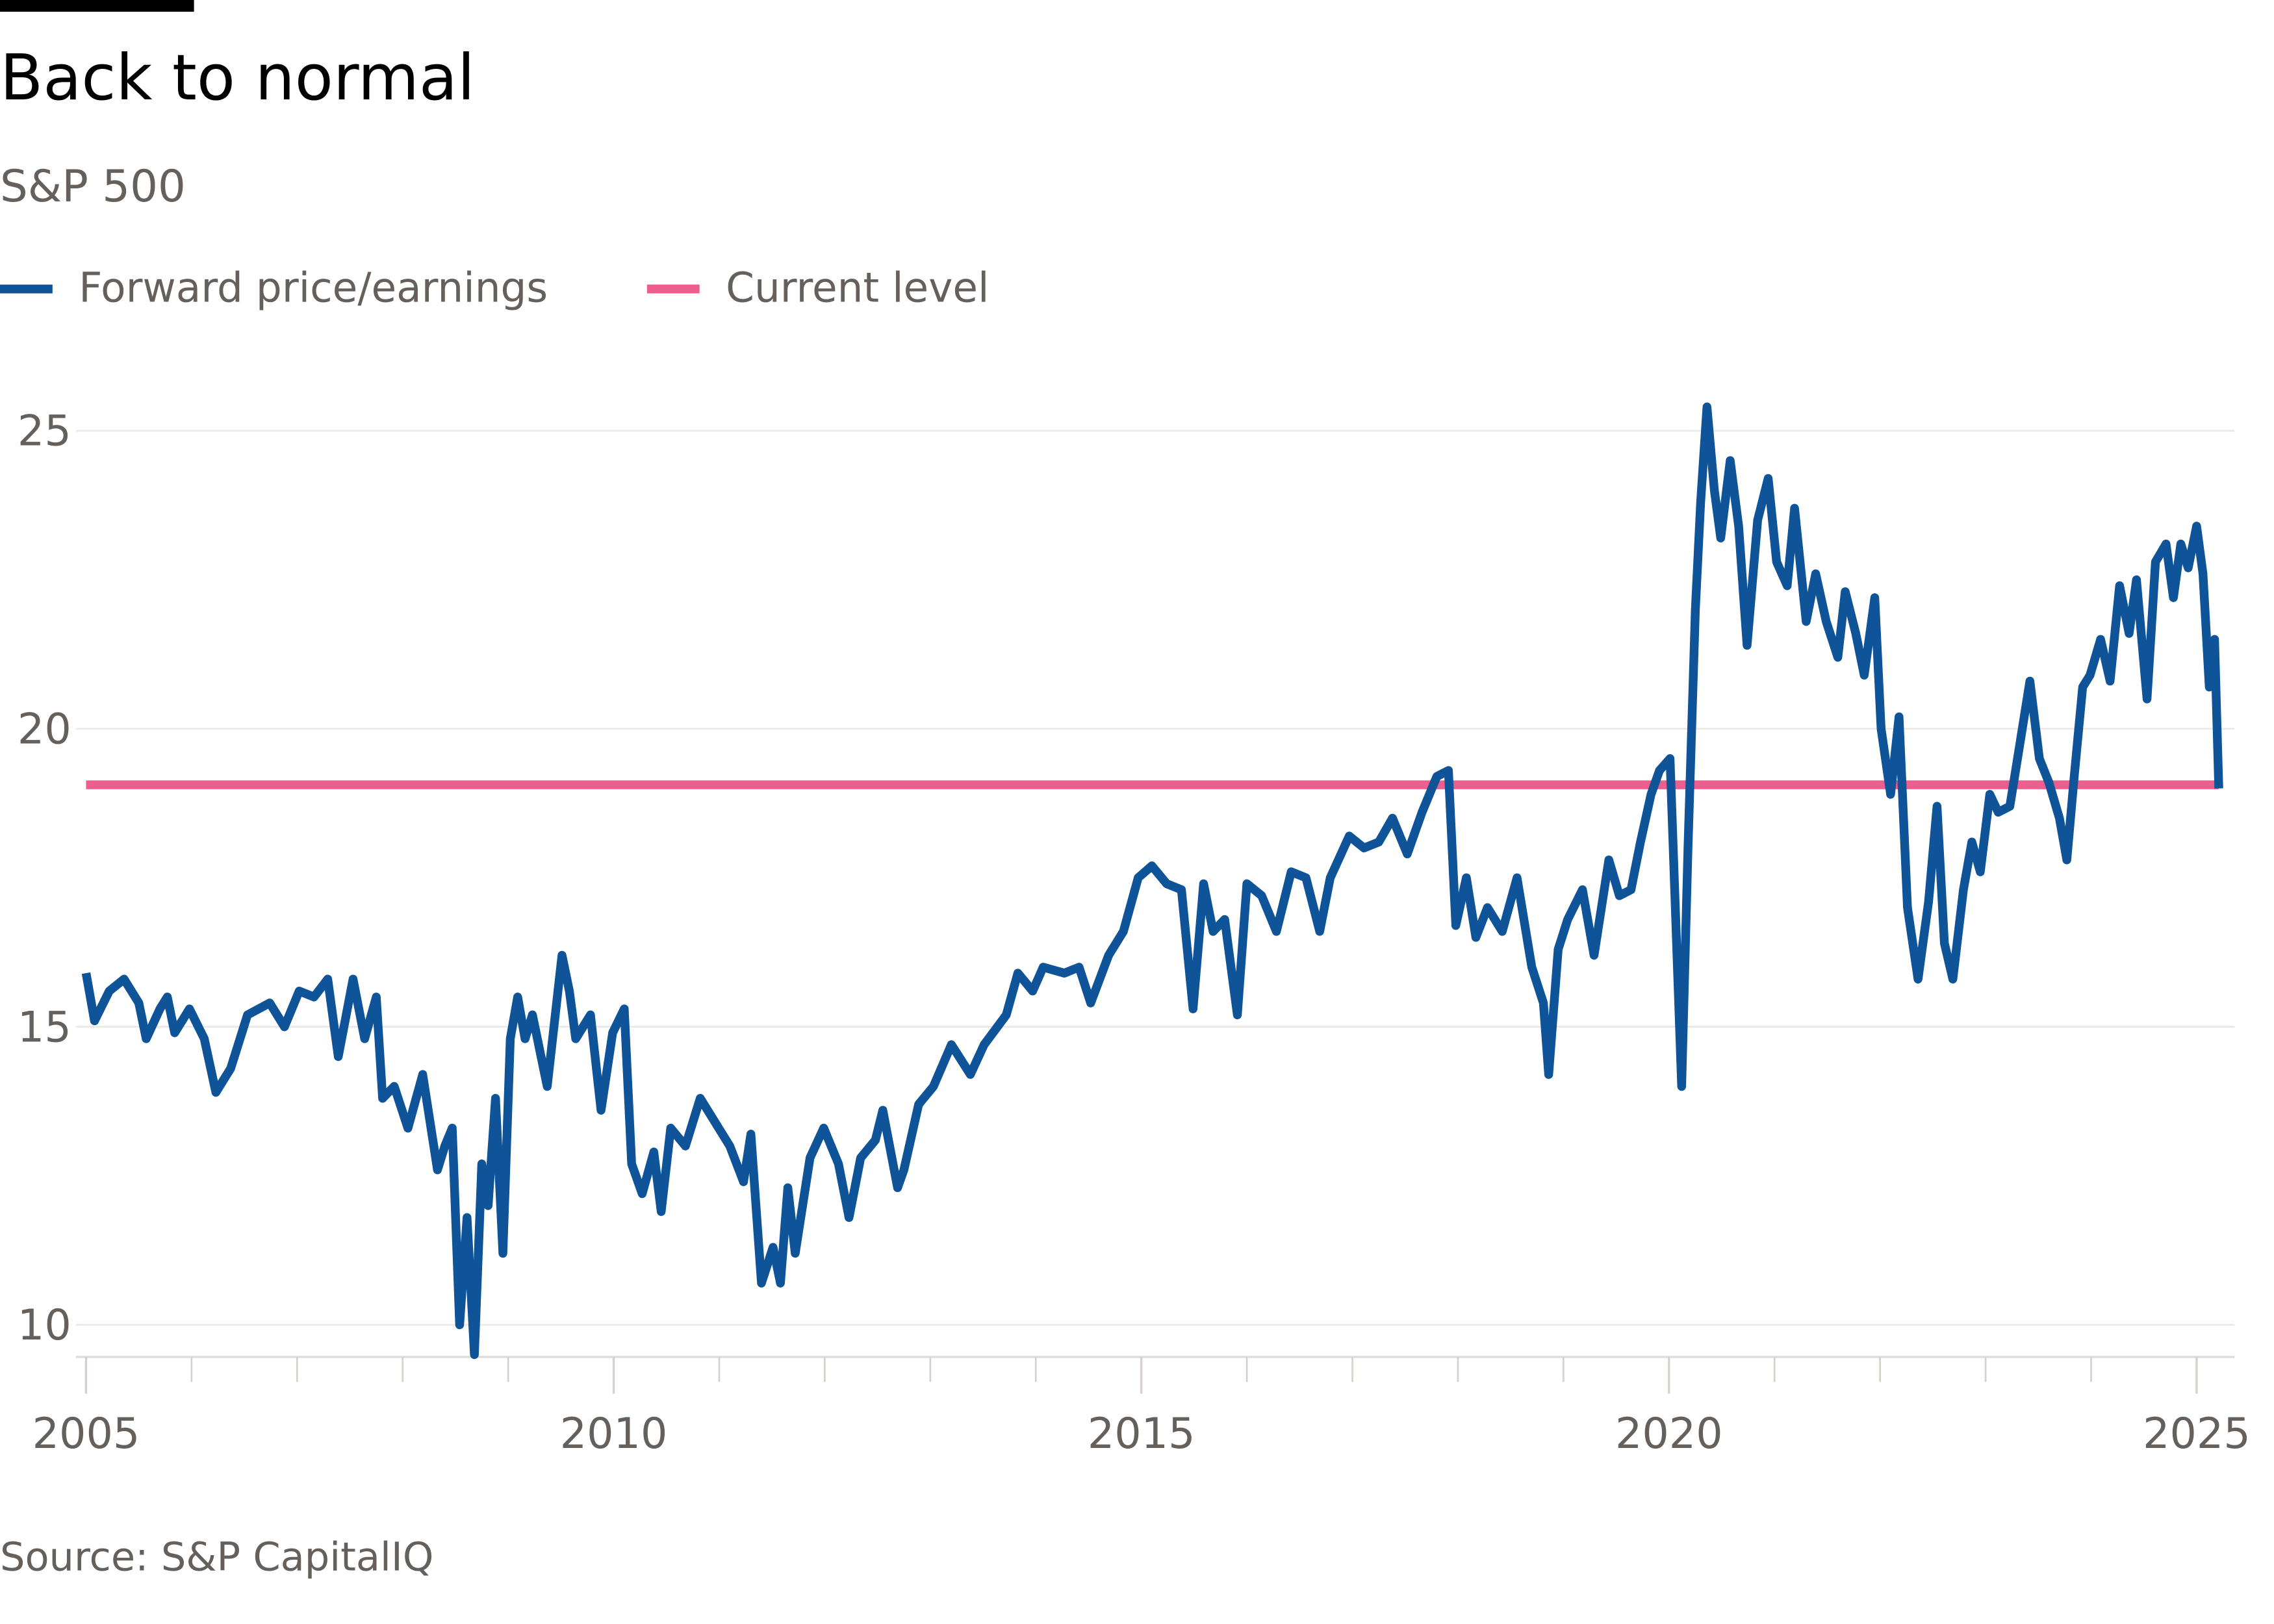 Image resolution: width=2274 pixels, height=1624 pixels. What do you see at coordinates (1669, 1433) in the screenshot?
I see `x-tick-label: 2020` at bounding box center [1669, 1433].